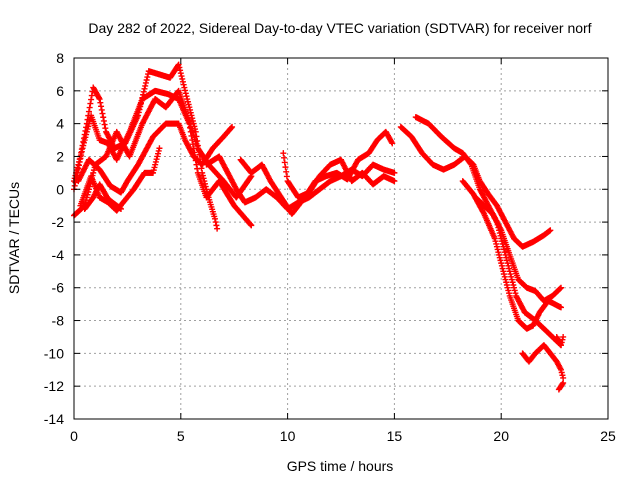 Image resolution: width=640 pixels, height=480 pixels. What do you see at coordinates (54, 386) in the screenshot?
I see `y-tick-label: -12` at bounding box center [54, 386].